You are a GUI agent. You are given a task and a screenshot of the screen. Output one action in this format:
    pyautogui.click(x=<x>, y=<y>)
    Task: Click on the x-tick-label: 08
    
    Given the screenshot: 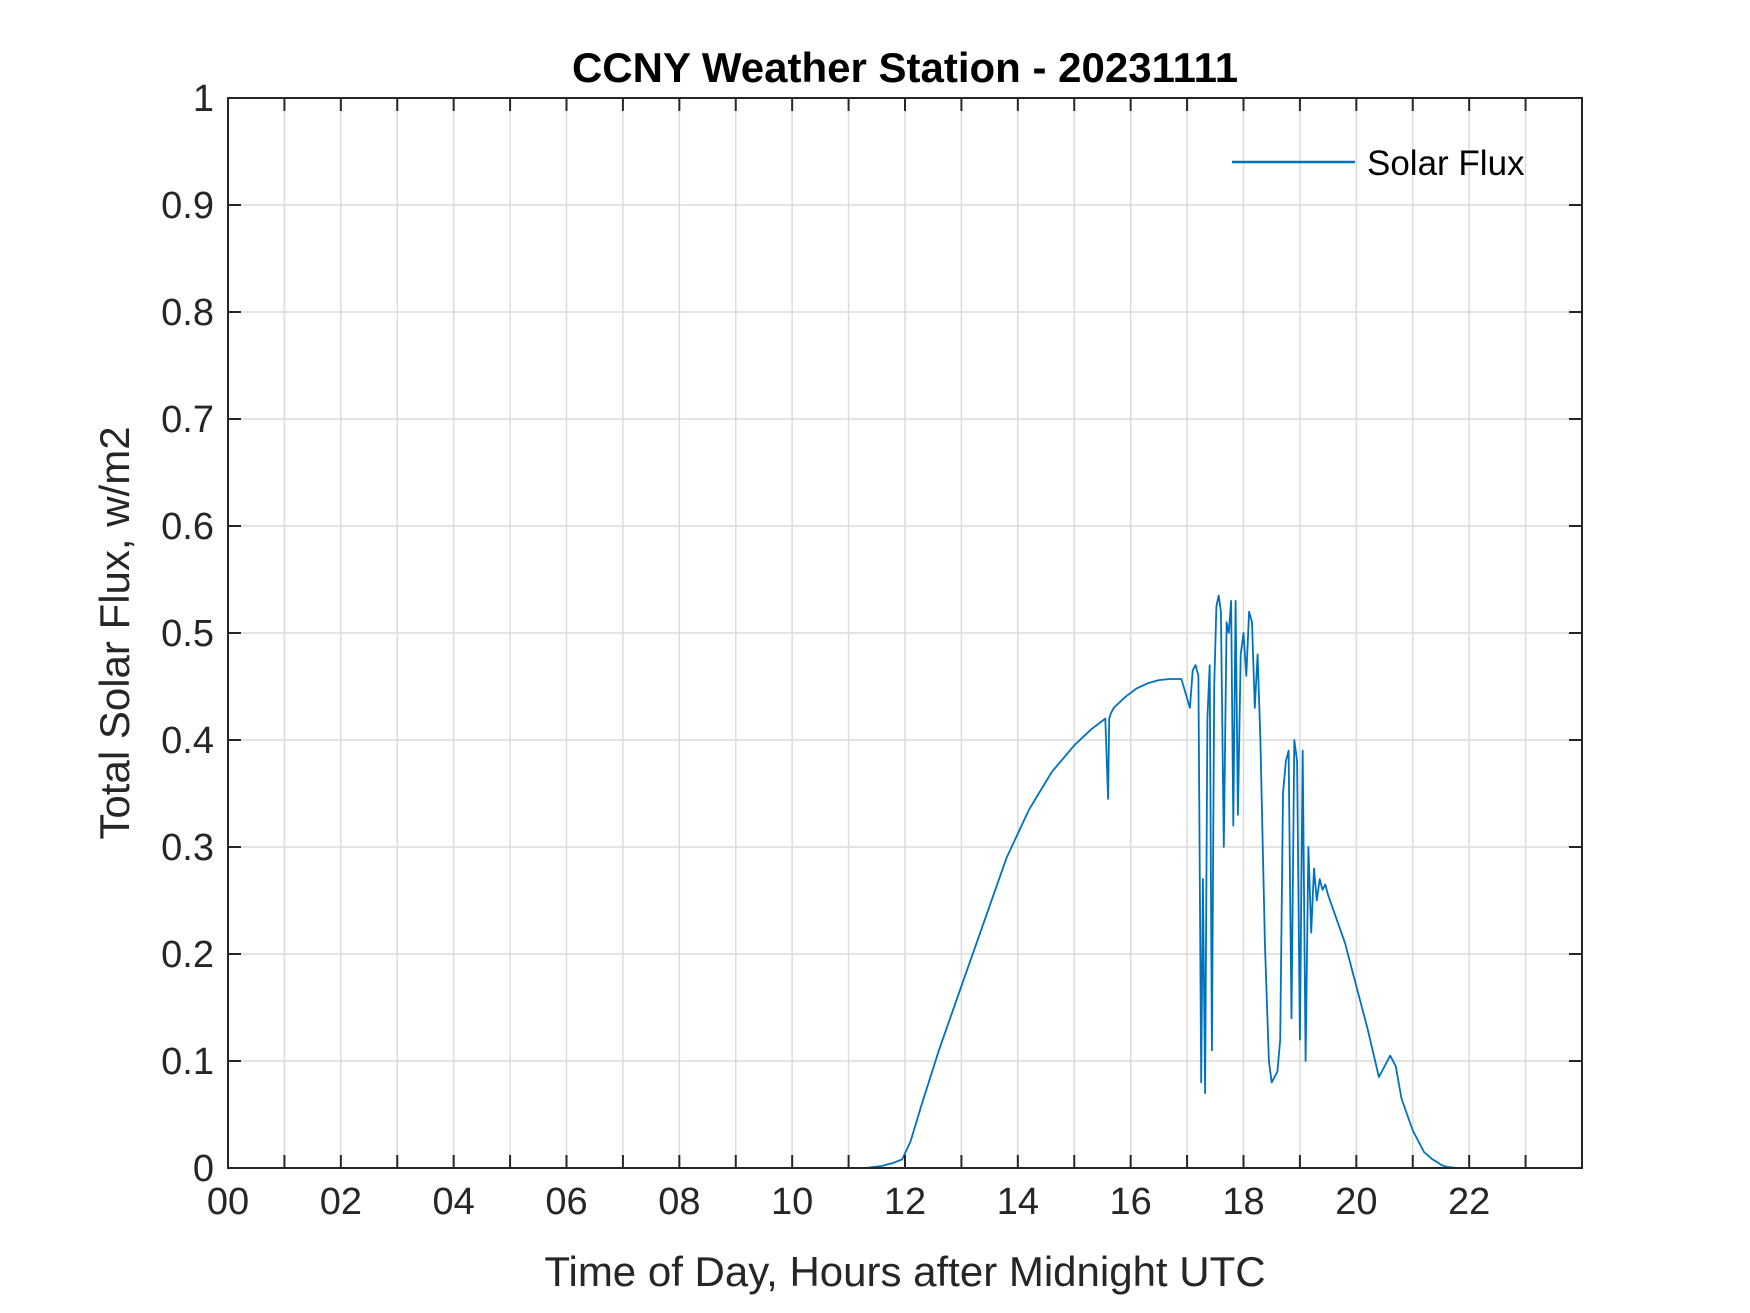 What is the action you would take?
    pyautogui.click(x=679, y=1202)
    